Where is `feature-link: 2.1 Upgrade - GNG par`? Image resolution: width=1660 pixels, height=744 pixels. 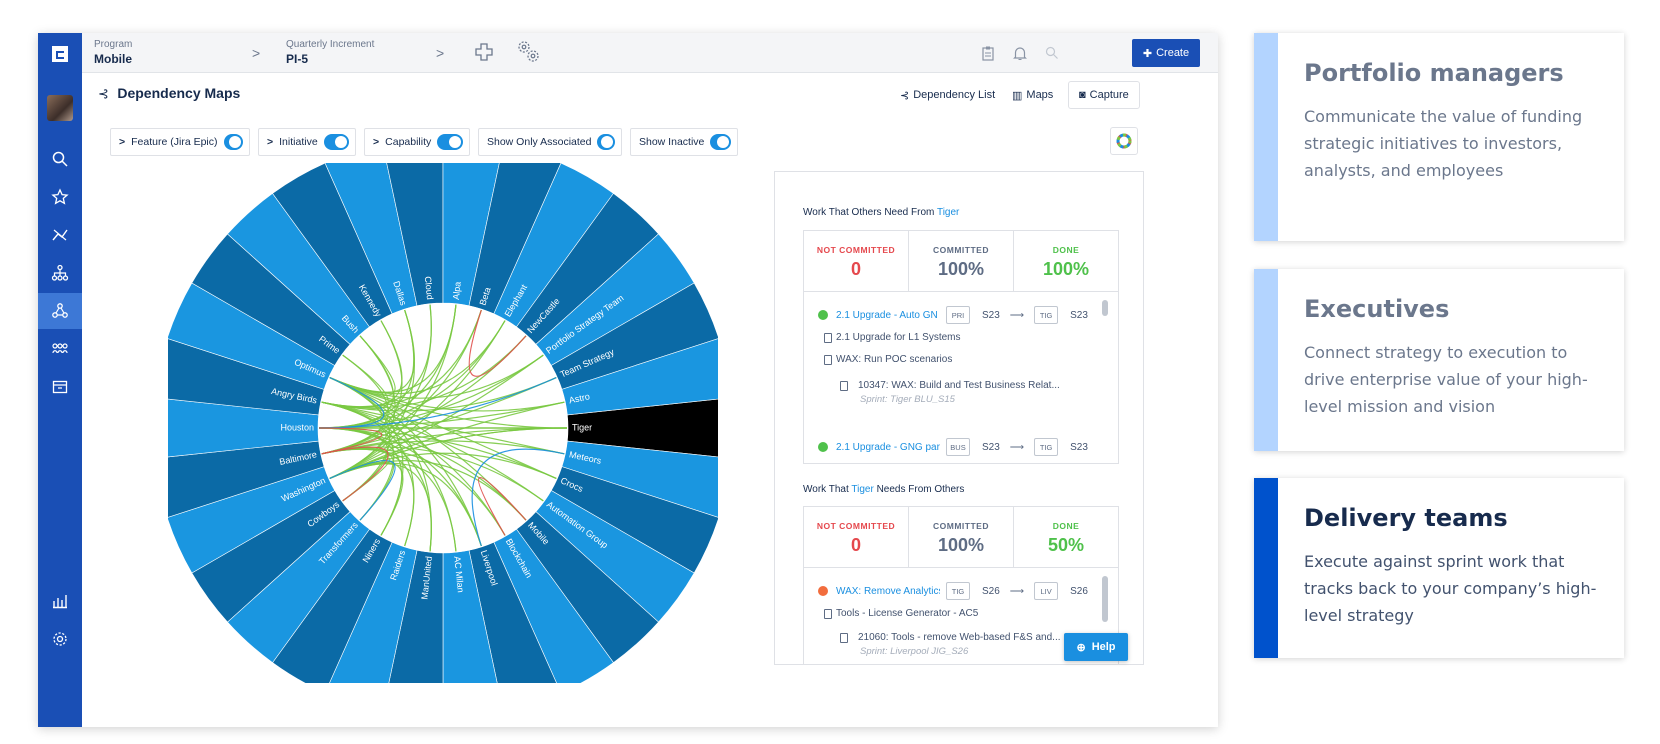
feature-link: 2.1 Upgrade - GNG par is located at coordinates (888, 447).